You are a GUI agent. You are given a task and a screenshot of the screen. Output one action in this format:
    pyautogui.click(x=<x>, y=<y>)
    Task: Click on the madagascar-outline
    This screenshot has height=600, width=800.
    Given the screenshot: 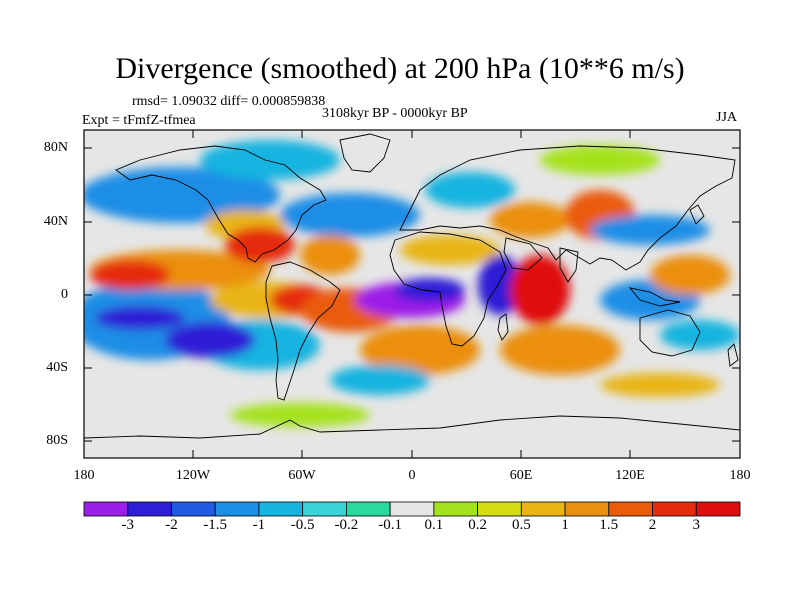 What is the action you would take?
    pyautogui.click(x=503, y=327)
    